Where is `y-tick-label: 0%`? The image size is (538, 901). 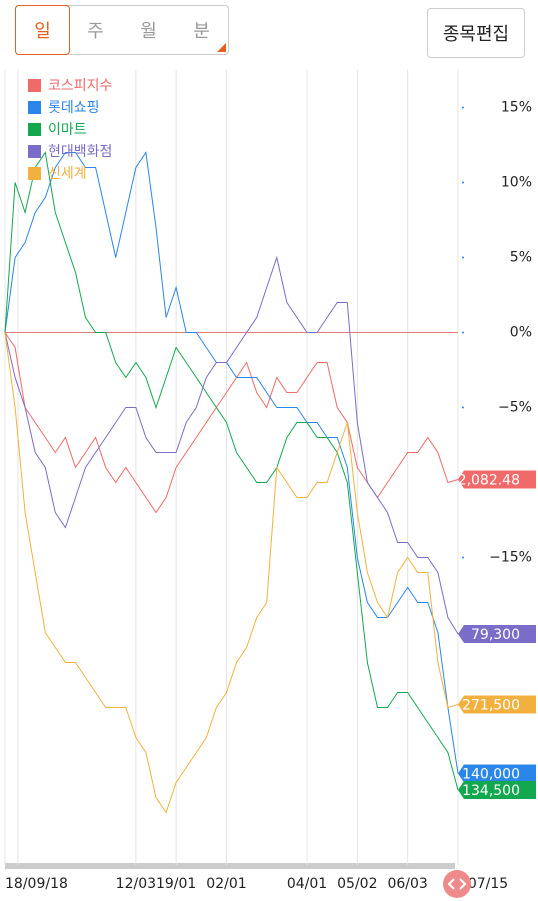
y-tick-label: 0% is located at coordinates (521, 333).